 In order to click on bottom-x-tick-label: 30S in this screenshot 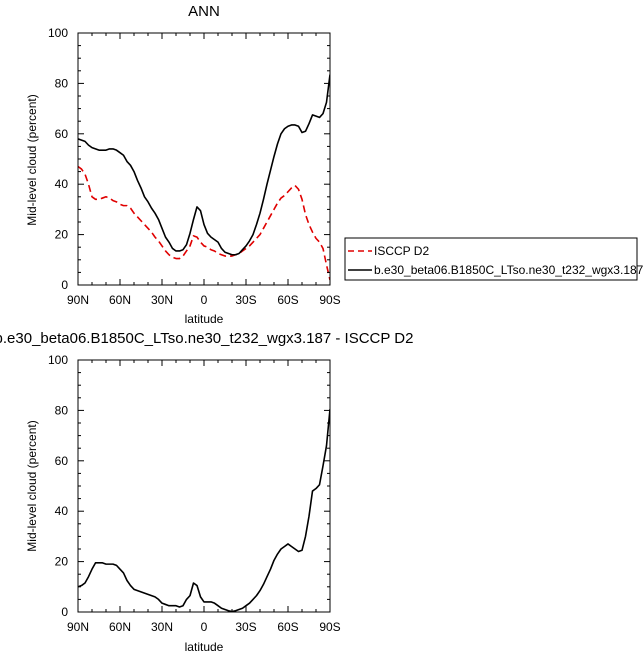, I will do `click(245, 627)`.